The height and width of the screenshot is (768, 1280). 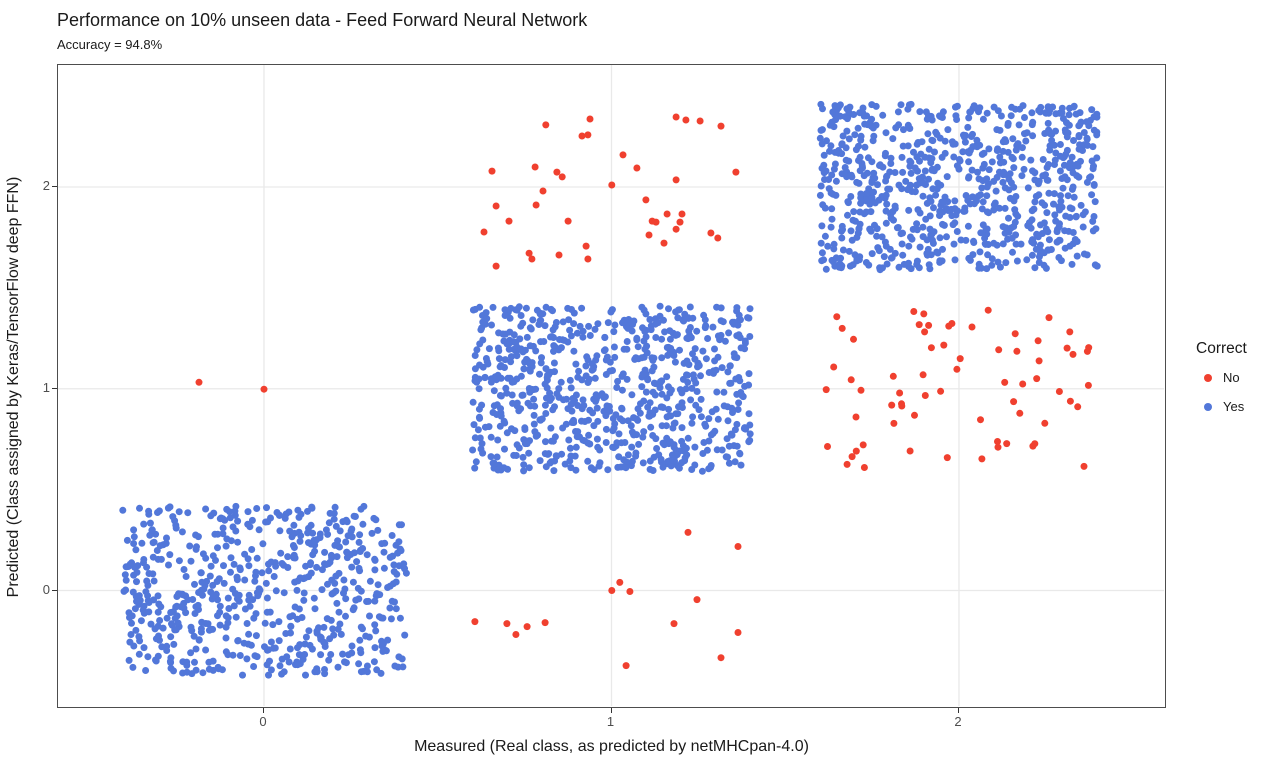 What do you see at coordinates (46, 589) in the screenshot?
I see `y-tick-label: 0` at bounding box center [46, 589].